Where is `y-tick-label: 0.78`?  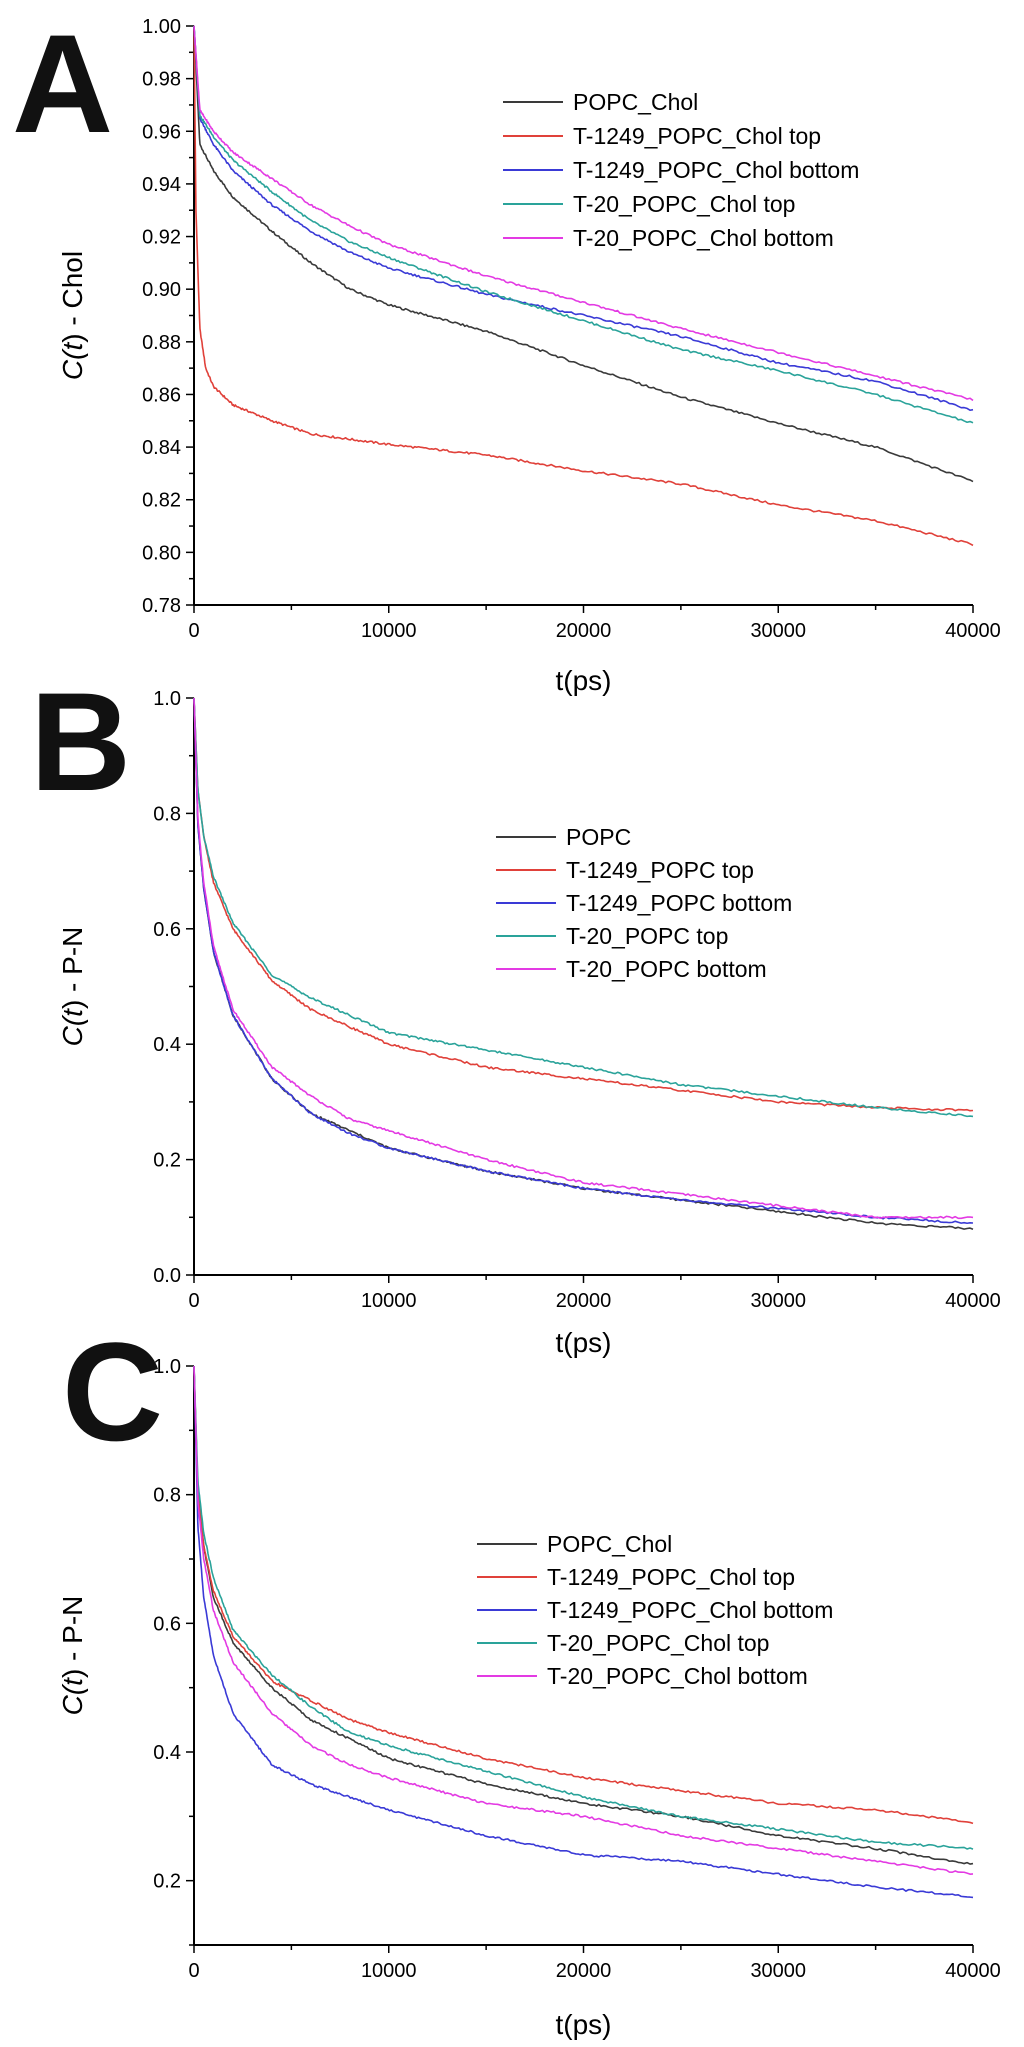 y-tick-label: 0.78 is located at coordinates (161, 606).